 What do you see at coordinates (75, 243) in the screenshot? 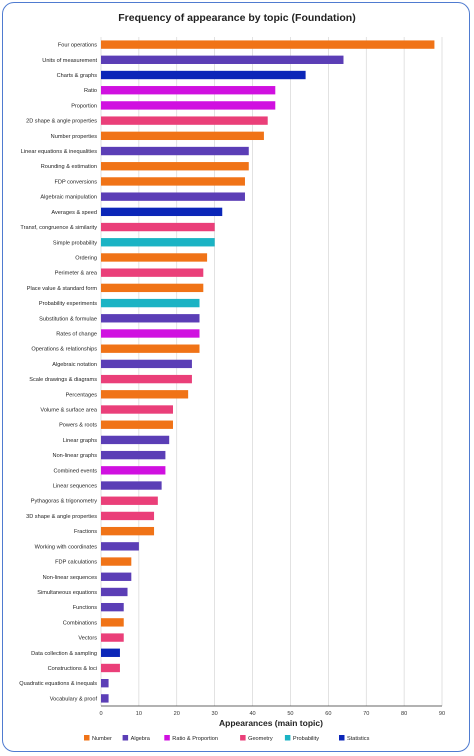
I see `category-label: Simple probability` at bounding box center [75, 243].